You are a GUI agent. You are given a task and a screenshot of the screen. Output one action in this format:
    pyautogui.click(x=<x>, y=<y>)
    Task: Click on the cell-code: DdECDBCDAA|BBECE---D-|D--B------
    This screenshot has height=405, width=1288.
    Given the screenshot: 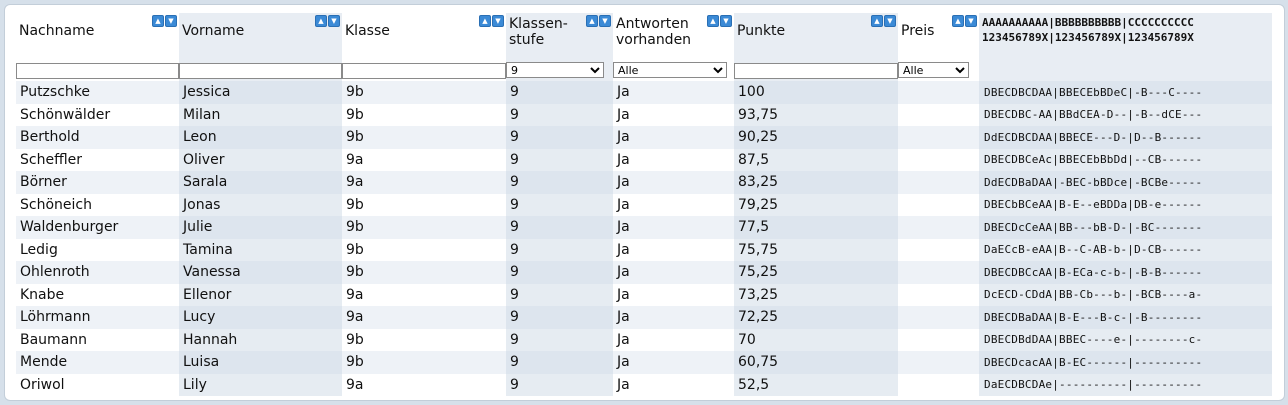 What is the action you would take?
    pyautogui.click(x=1125, y=137)
    